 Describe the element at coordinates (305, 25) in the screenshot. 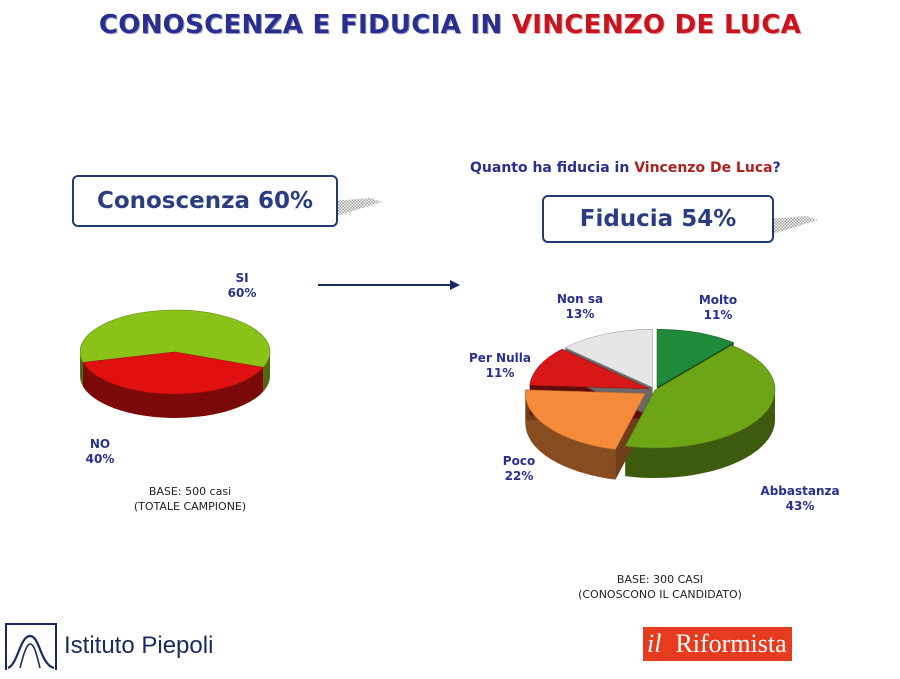

I see `title-prefix: CONOSCENZA E FIDUCIA IN` at that location.